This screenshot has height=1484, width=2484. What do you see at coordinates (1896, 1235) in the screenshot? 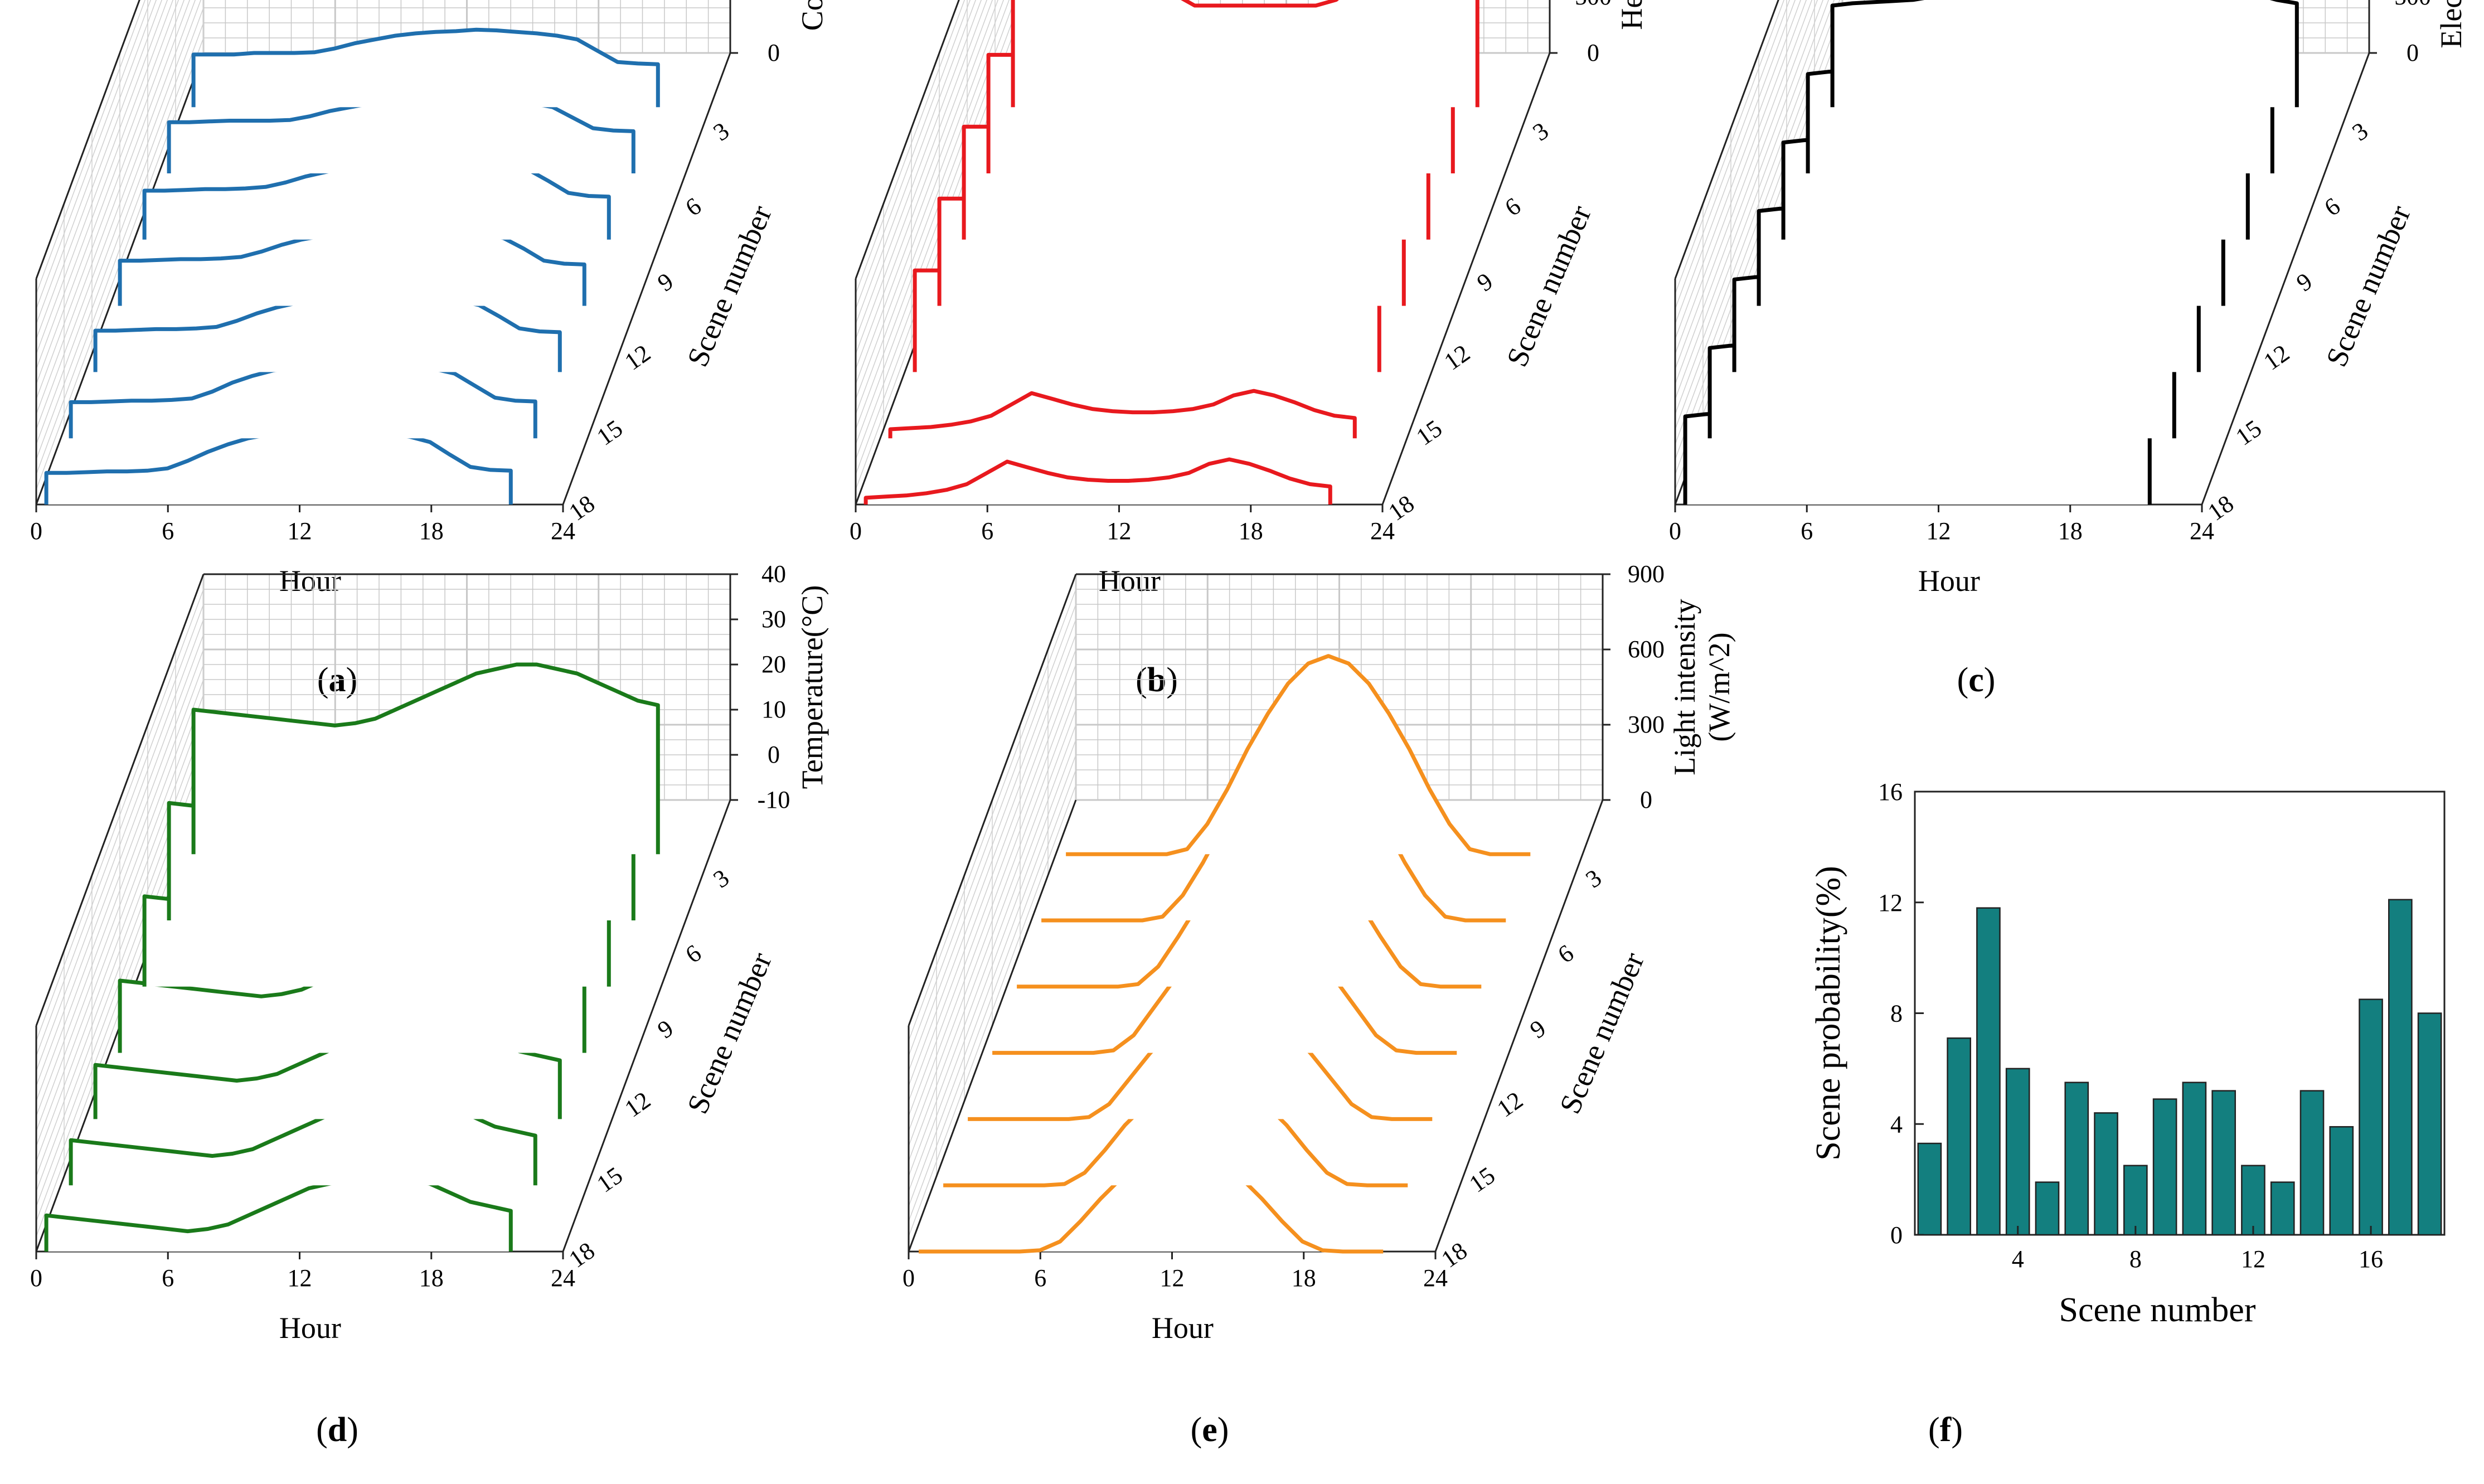
I see `y-tick-label: 0` at bounding box center [1896, 1235].